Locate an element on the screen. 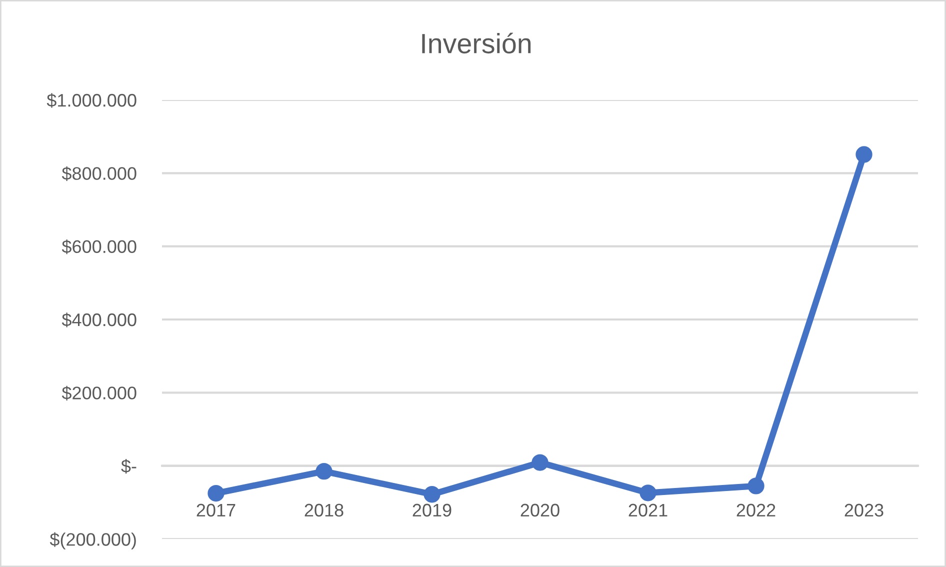 Image resolution: width=946 pixels, height=567 pixels. y-tick-label: $200.000 is located at coordinates (99, 393).